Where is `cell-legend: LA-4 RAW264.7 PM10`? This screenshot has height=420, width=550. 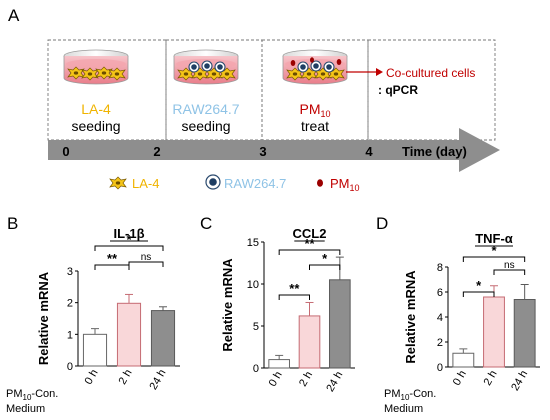 cell-legend: LA-4 RAW264.7 PM10 is located at coordinates (234, 183).